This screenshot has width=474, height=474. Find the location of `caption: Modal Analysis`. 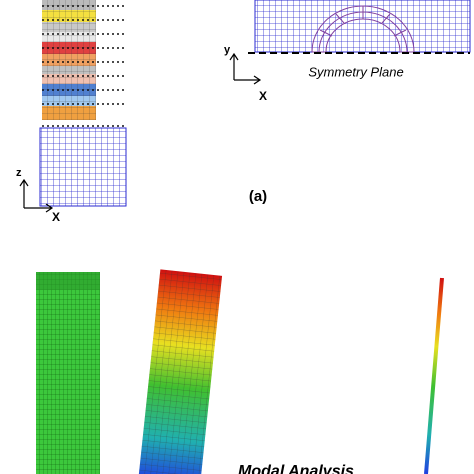

caption: Modal Analysis is located at coordinates (296, 468).